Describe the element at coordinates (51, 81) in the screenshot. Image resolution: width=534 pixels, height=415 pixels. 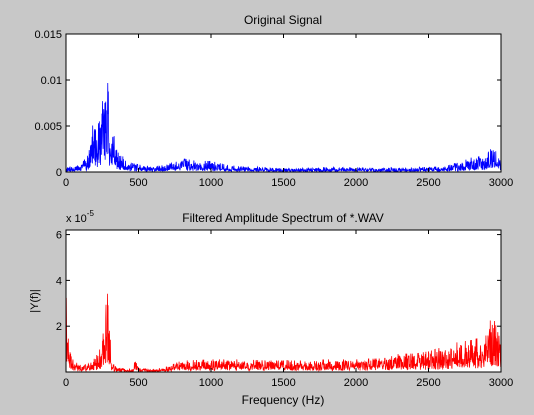
I see `top-ytick-label: 0.01` at that location.